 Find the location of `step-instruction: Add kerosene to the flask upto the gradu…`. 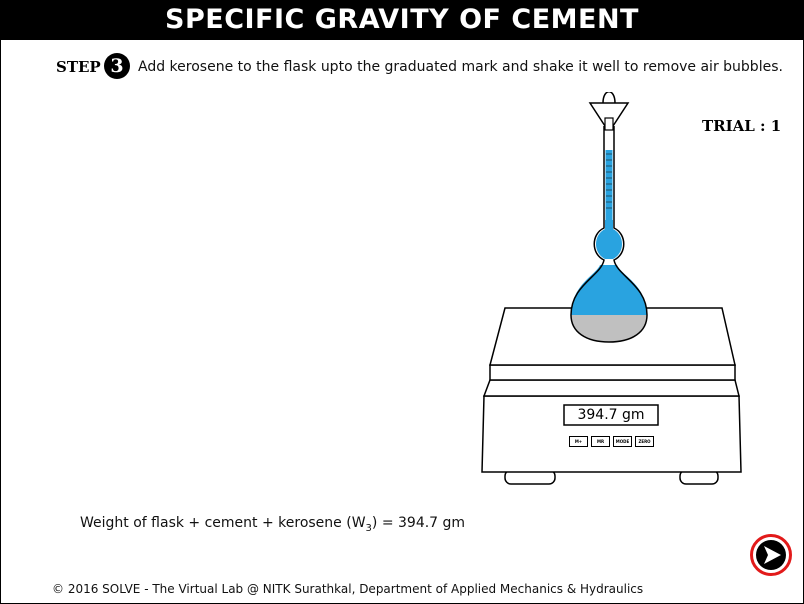

step-instruction: Add kerosene to the flask upto the gradu… is located at coordinates (460, 67).